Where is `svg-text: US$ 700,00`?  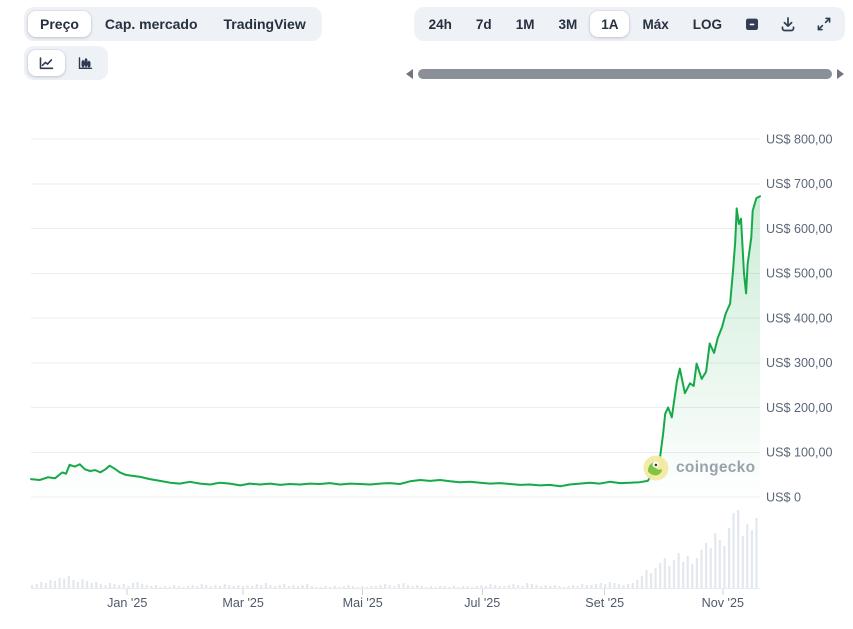
svg-text: US$ 700,00 is located at coordinates (799, 184).